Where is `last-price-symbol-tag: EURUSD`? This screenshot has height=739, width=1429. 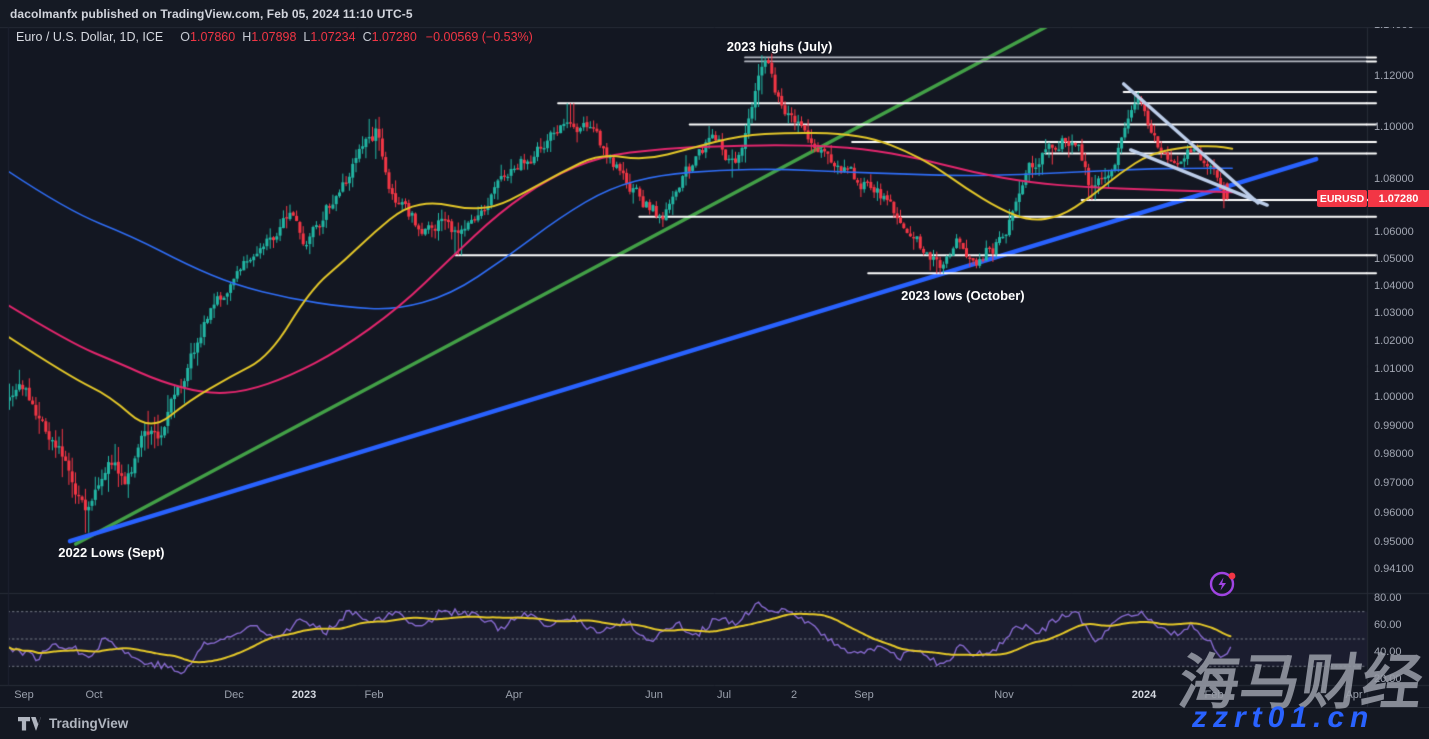
last-price-symbol-tag: EURUSD is located at coordinates (1342, 199).